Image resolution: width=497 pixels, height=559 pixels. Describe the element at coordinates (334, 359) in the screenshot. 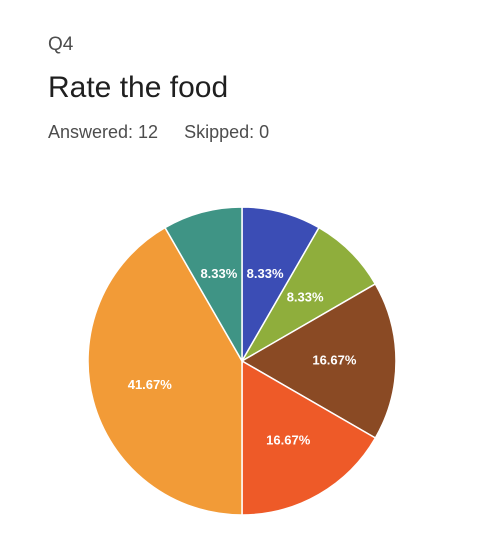

I see `pie-slice-label-3: 16.67%` at that location.